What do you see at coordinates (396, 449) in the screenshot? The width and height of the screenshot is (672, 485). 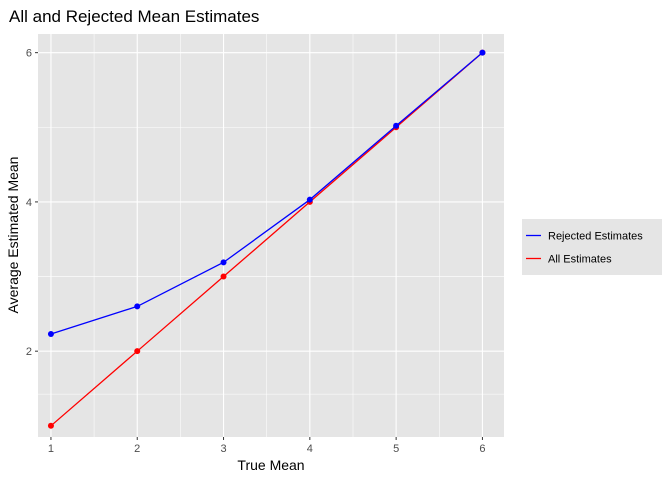 I see `x-tick-label: 5` at bounding box center [396, 449].